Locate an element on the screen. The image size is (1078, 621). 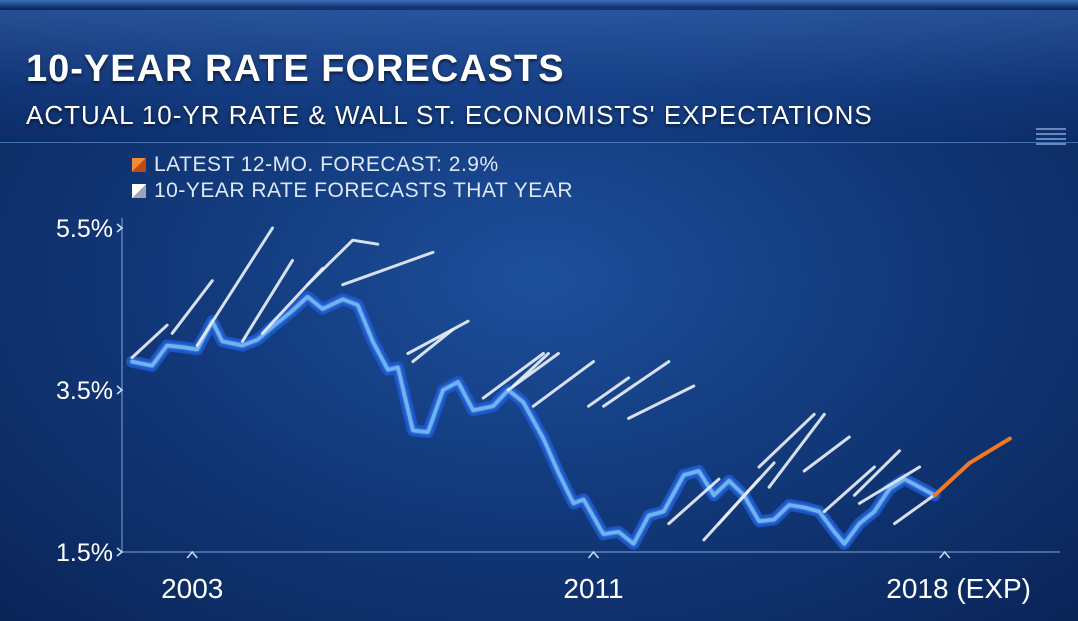
legend-item-latest: LATEST 12-MO. FORECAST: 2.9% is located at coordinates (352, 165).